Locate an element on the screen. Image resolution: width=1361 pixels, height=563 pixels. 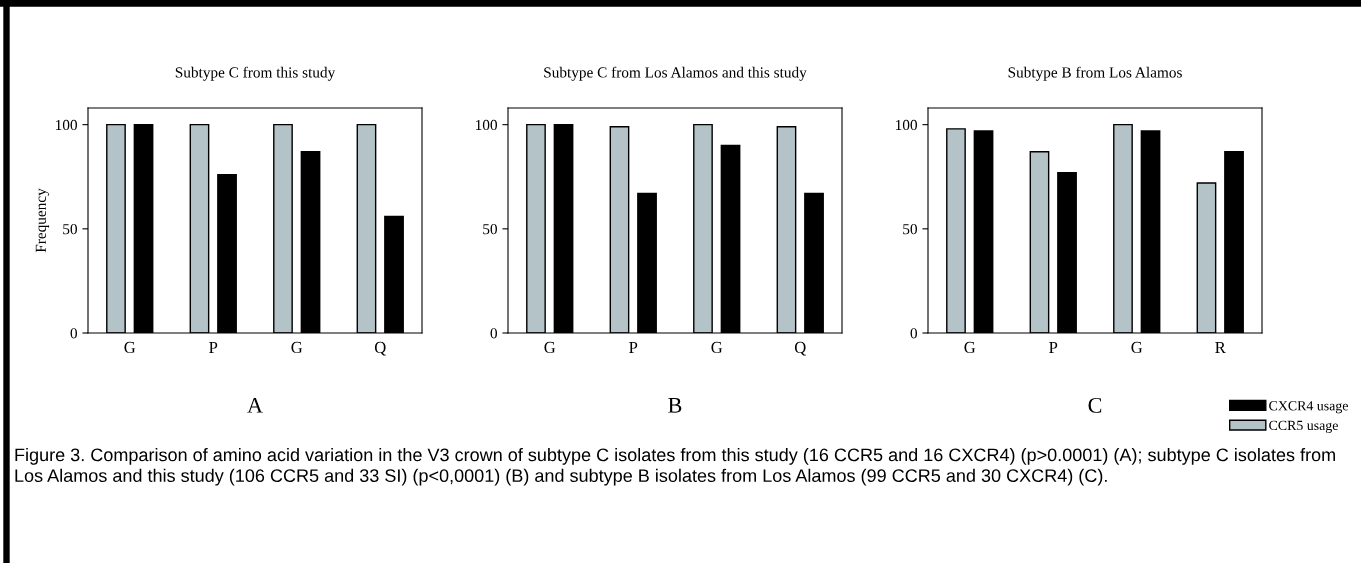
x-tick-label: R is located at coordinates (1220, 347).